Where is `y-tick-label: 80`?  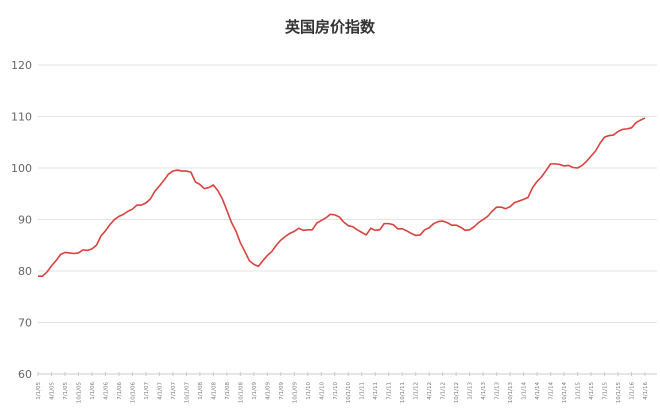 y-tick-label: 80 is located at coordinates (25, 271).